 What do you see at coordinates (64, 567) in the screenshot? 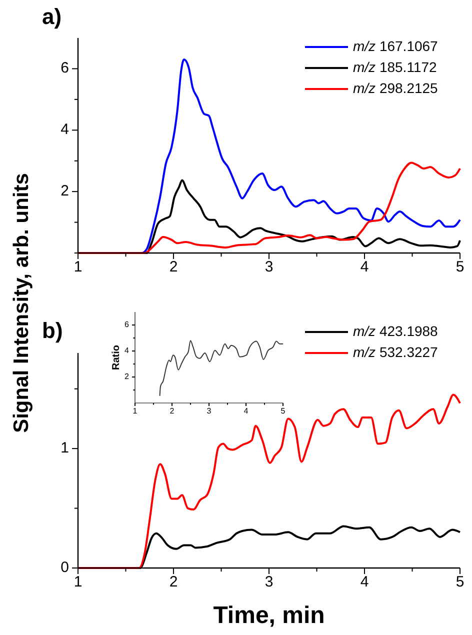
I see `y-tick-label: 0` at bounding box center [64, 567].